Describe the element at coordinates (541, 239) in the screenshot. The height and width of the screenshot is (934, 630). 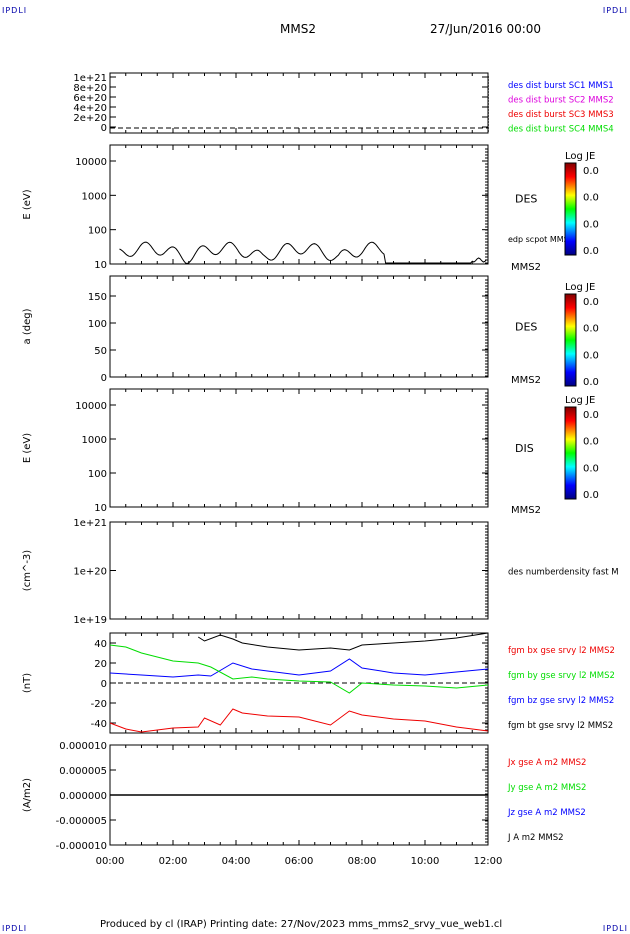
I see `sub-label-p2: edp scpot MMS2` at that location.